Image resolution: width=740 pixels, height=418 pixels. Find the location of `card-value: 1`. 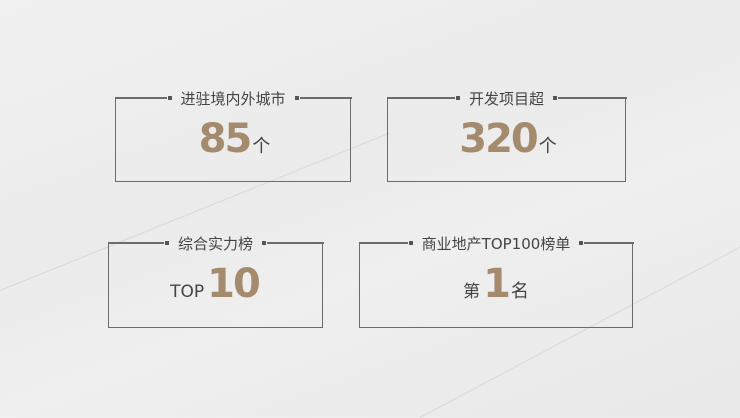

card-value: 1 is located at coordinates (497, 284).